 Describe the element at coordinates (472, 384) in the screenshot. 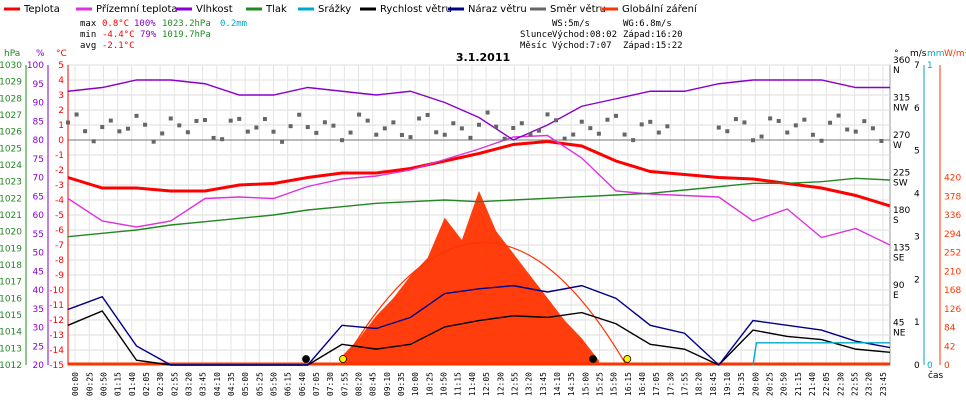

I see `x-tick-label: 11:40` at that location.